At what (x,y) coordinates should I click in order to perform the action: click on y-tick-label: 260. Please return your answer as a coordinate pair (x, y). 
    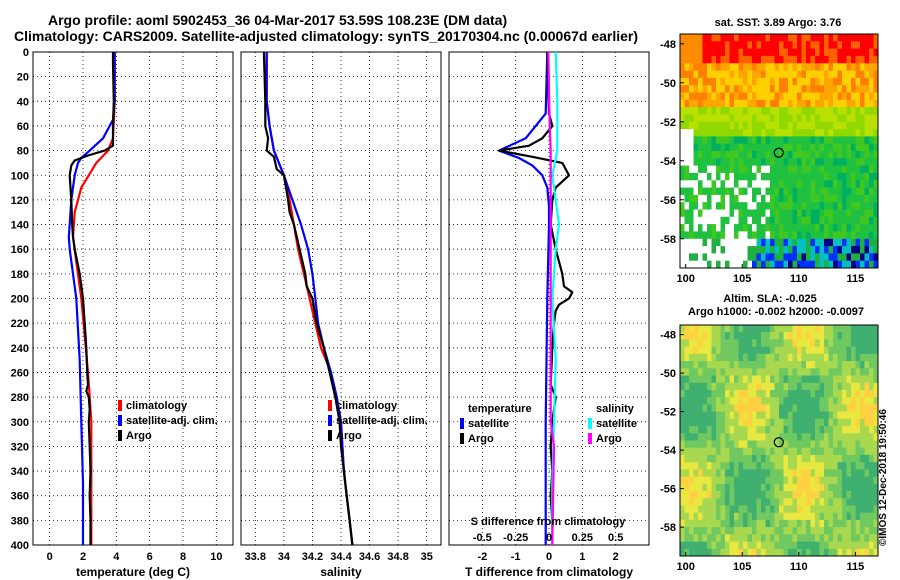
    Looking at the image, I should click on (20, 373).